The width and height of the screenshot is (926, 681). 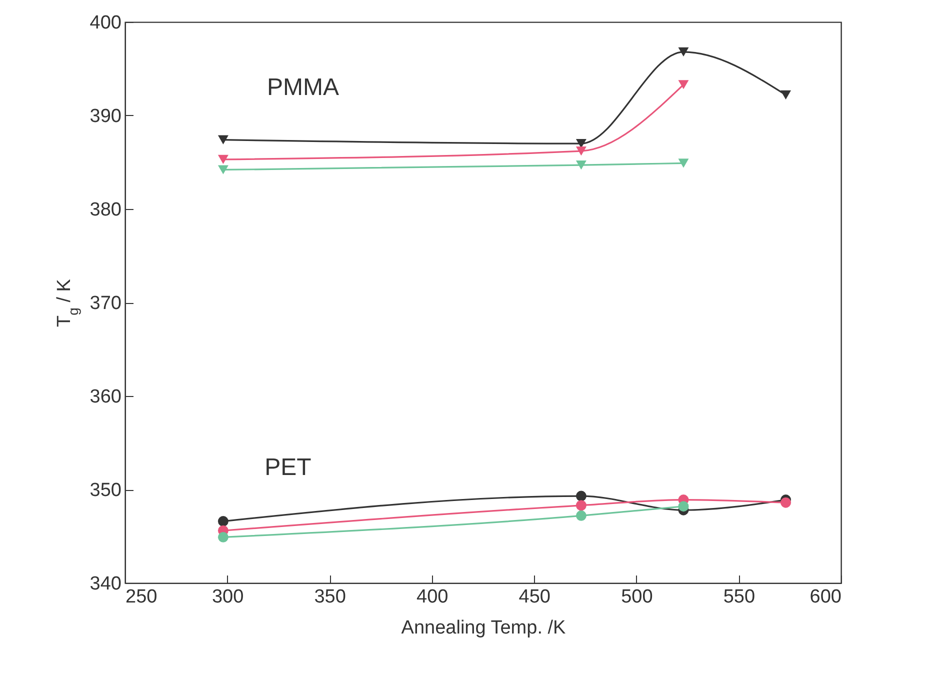 I want to click on x-tick-label: 350, so click(x=330, y=597).